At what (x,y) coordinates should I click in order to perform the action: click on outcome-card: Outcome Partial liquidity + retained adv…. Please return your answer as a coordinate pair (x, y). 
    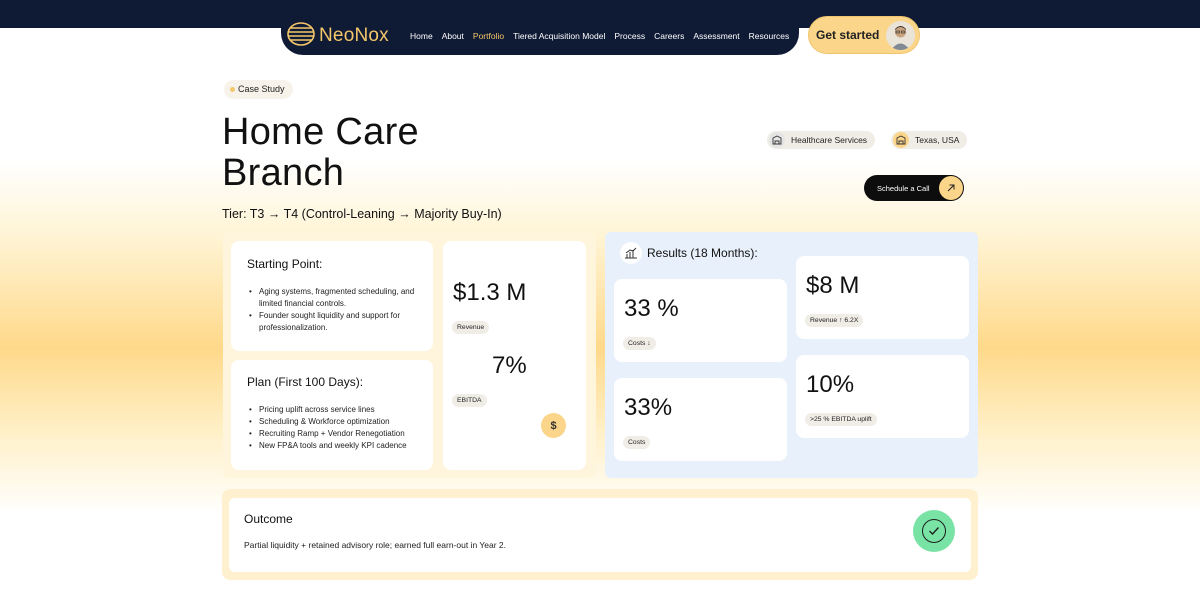
    Looking at the image, I should click on (600, 535).